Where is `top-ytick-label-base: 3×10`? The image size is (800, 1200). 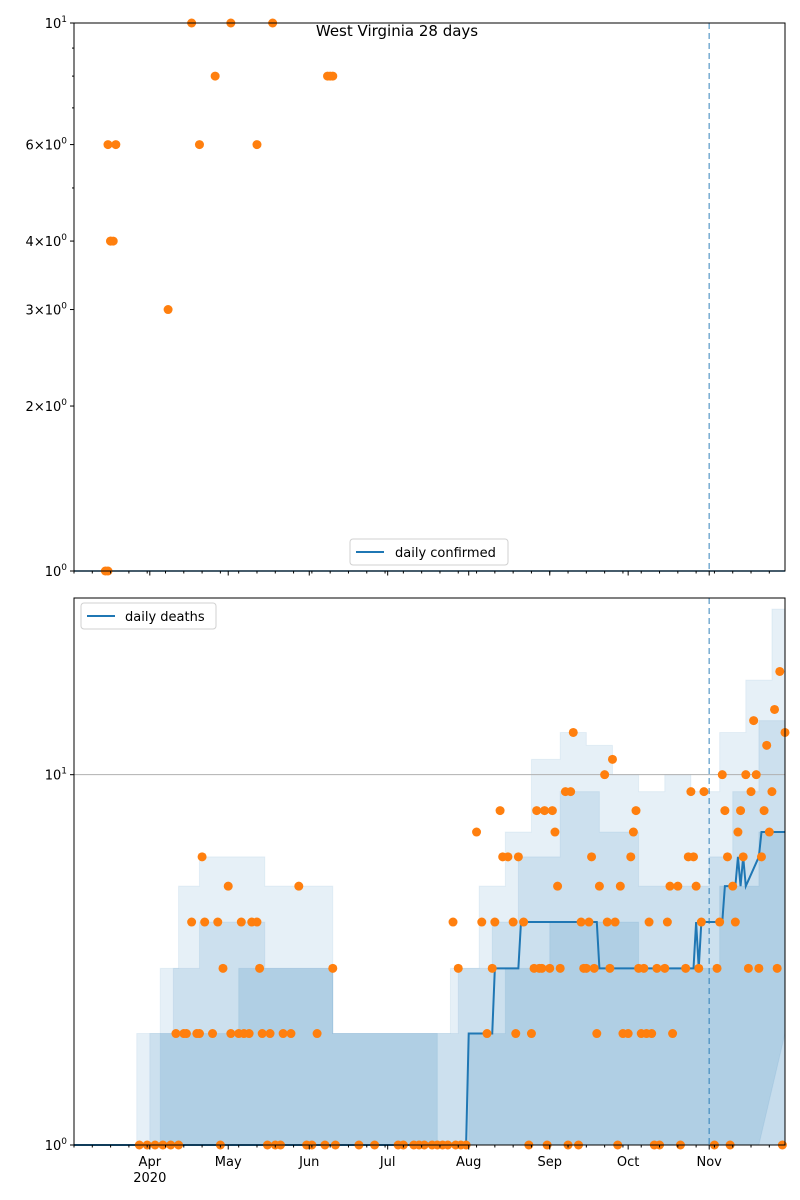
top-ytick-label-base: 3×10 is located at coordinates (44, 311).